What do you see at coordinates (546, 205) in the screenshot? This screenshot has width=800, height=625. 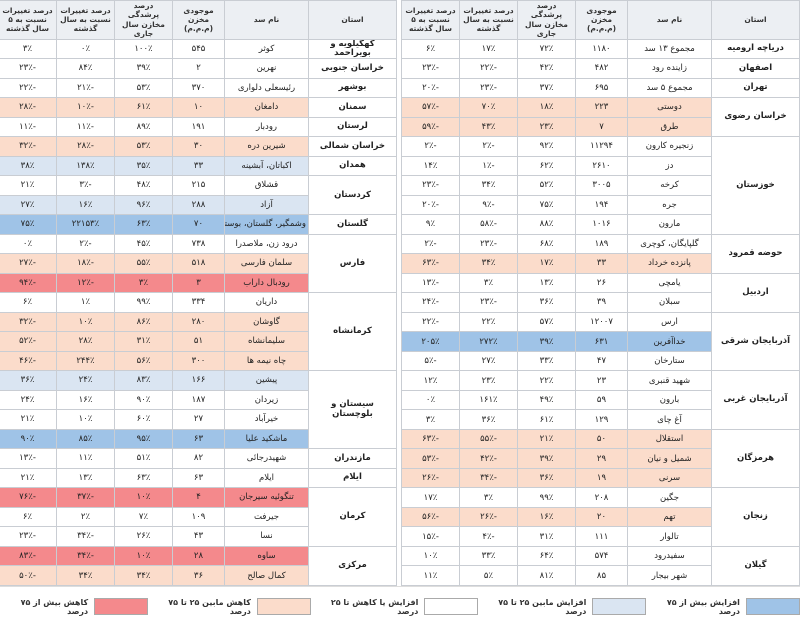 I see `value-cell: ۷۵٪` at bounding box center [546, 205].